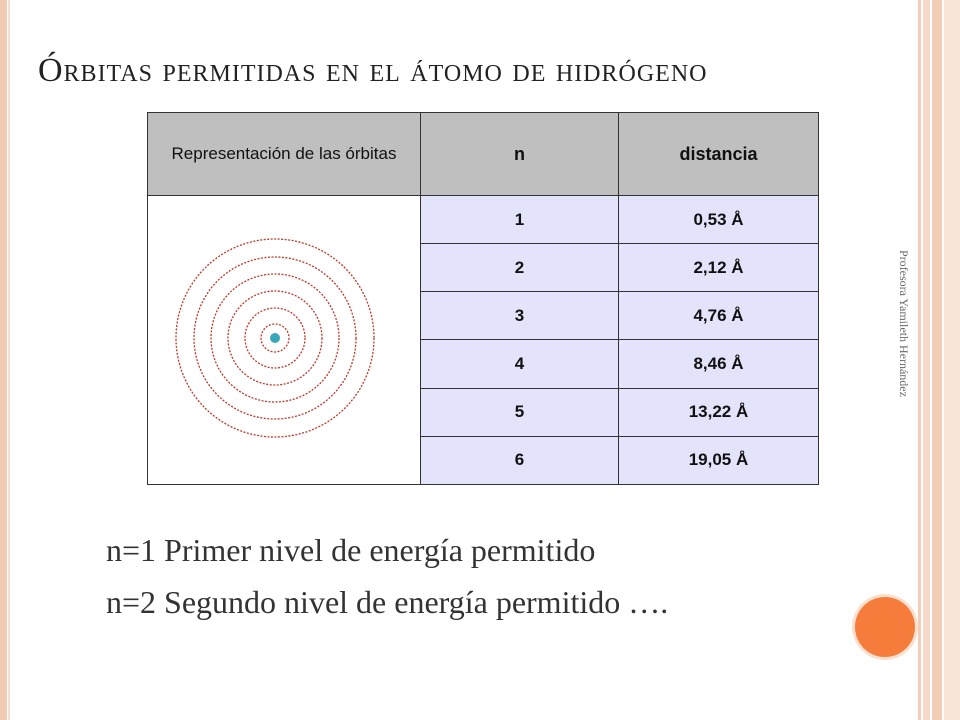 This screenshot has width=960, height=720. I want to click on cell-distance: 8,46 Å, so click(718, 364).